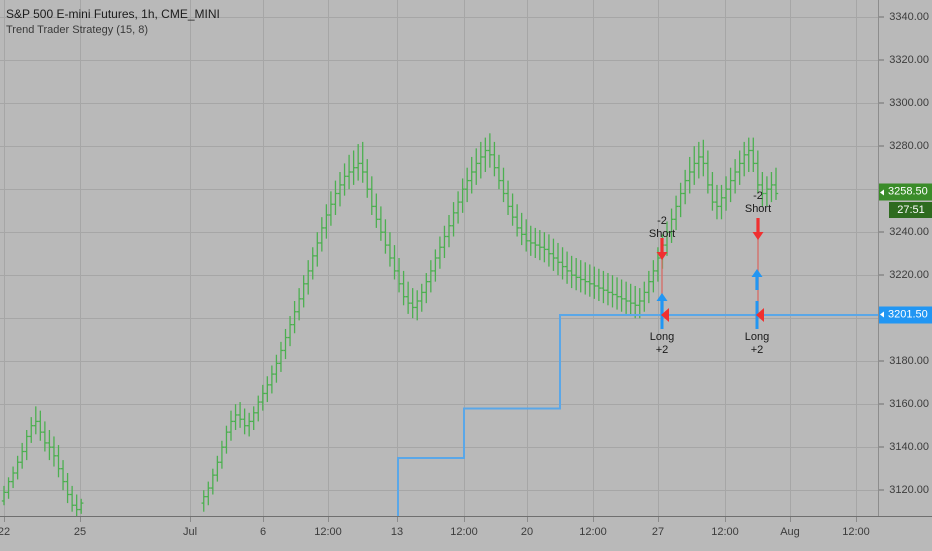 The height and width of the screenshot is (551, 932). Describe the element at coordinates (910, 210) in the screenshot. I see `countdown-badge: 27:51` at that location.